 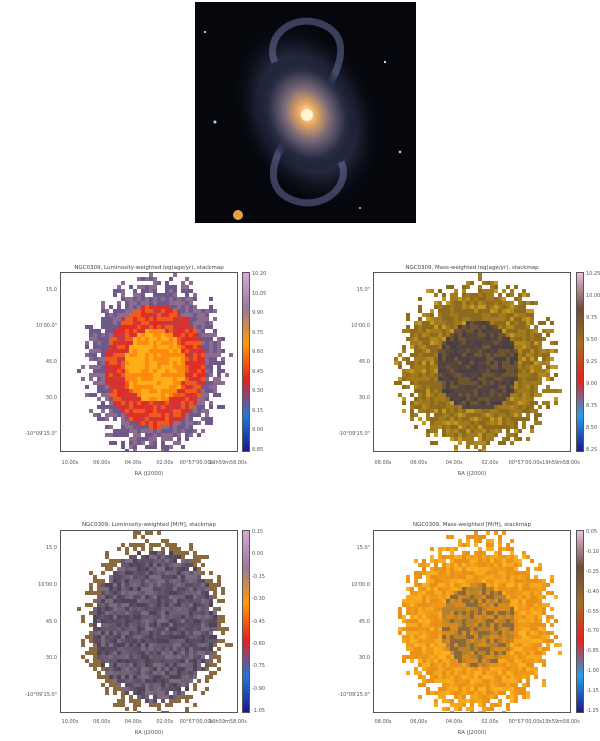 What do you see at coordinates (592, 551) in the screenshot?
I see `colorbar-tick-label: -0.10` at bounding box center [592, 551].